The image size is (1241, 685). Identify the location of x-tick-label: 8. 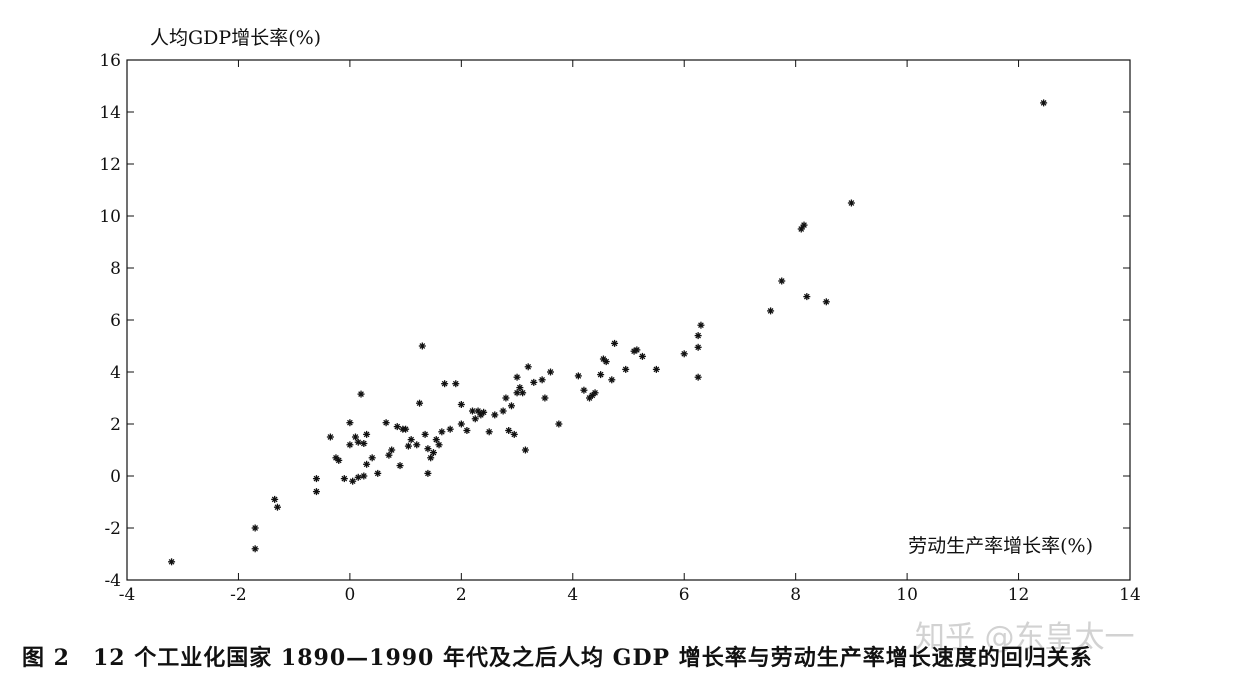
(795, 595).